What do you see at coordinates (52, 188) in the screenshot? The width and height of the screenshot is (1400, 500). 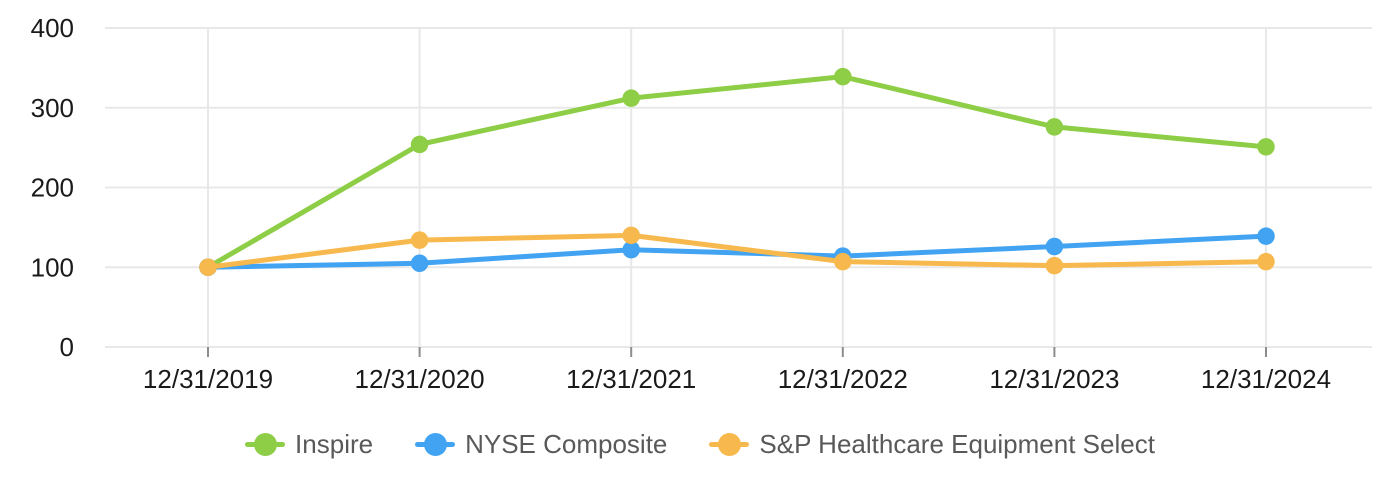 I see `y-axis-tick-label: 200` at bounding box center [52, 188].